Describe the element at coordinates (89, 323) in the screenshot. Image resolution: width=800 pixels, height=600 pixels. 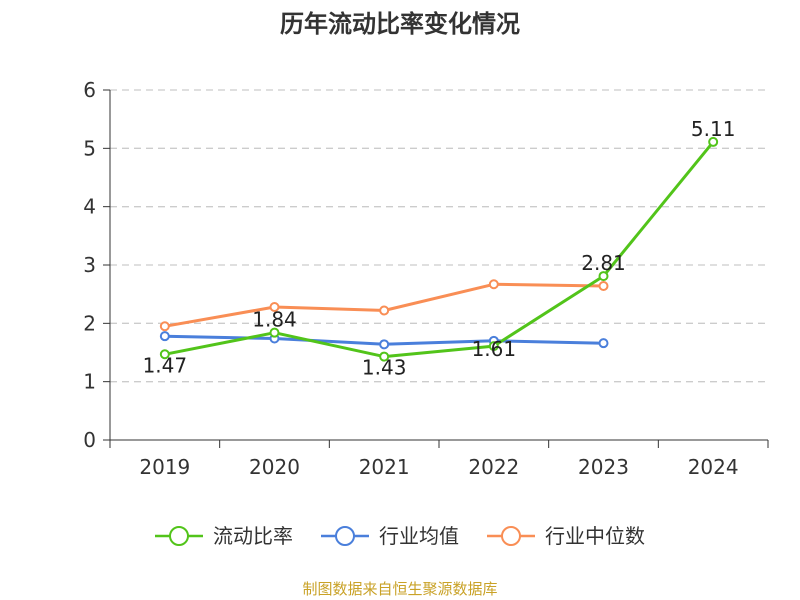
I see `y-tick-label-2: 2` at that location.